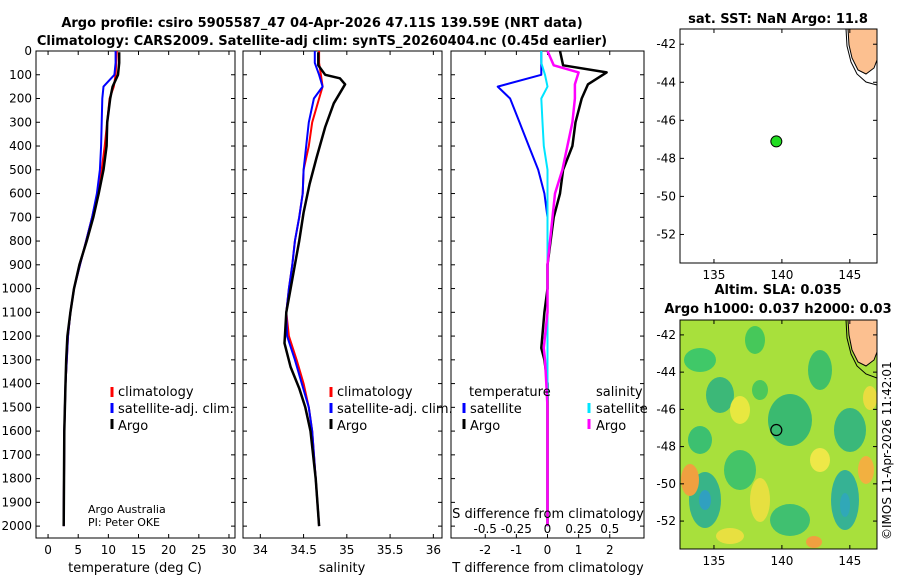  What do you see at coordinates (496, 409) in the screenshot?
I see `legend-label-t-satellite: satellite` at bounding box center [496, 409].